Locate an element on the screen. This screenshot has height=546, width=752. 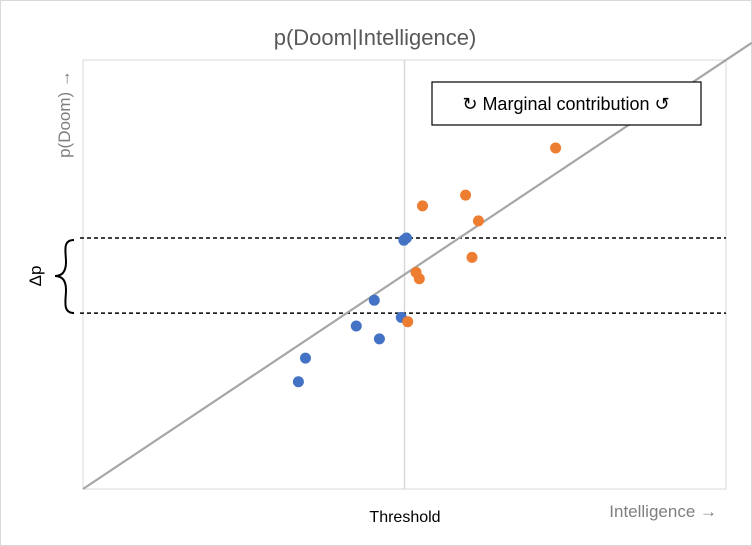
x-axis-label: Intelligence → is located at coordinates (663, 511).